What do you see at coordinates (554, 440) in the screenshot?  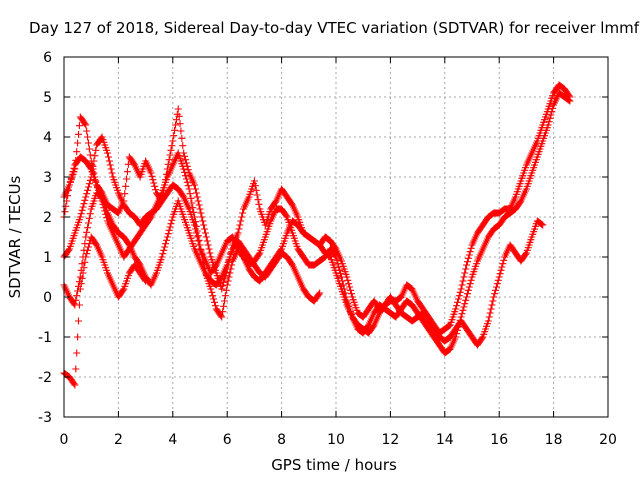 I see `x-tick-label: 18` at bounding box center [554, 440].